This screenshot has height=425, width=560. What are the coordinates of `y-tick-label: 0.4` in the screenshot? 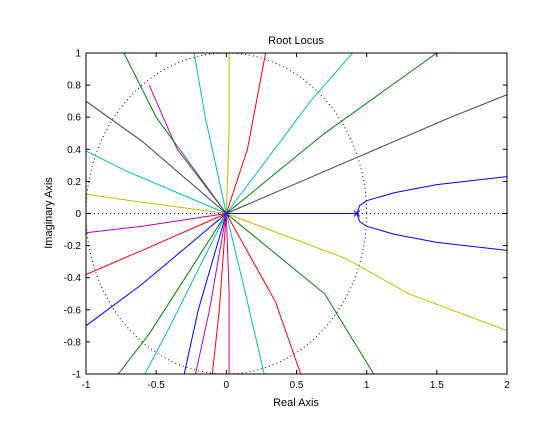 It's located at (74, 150).